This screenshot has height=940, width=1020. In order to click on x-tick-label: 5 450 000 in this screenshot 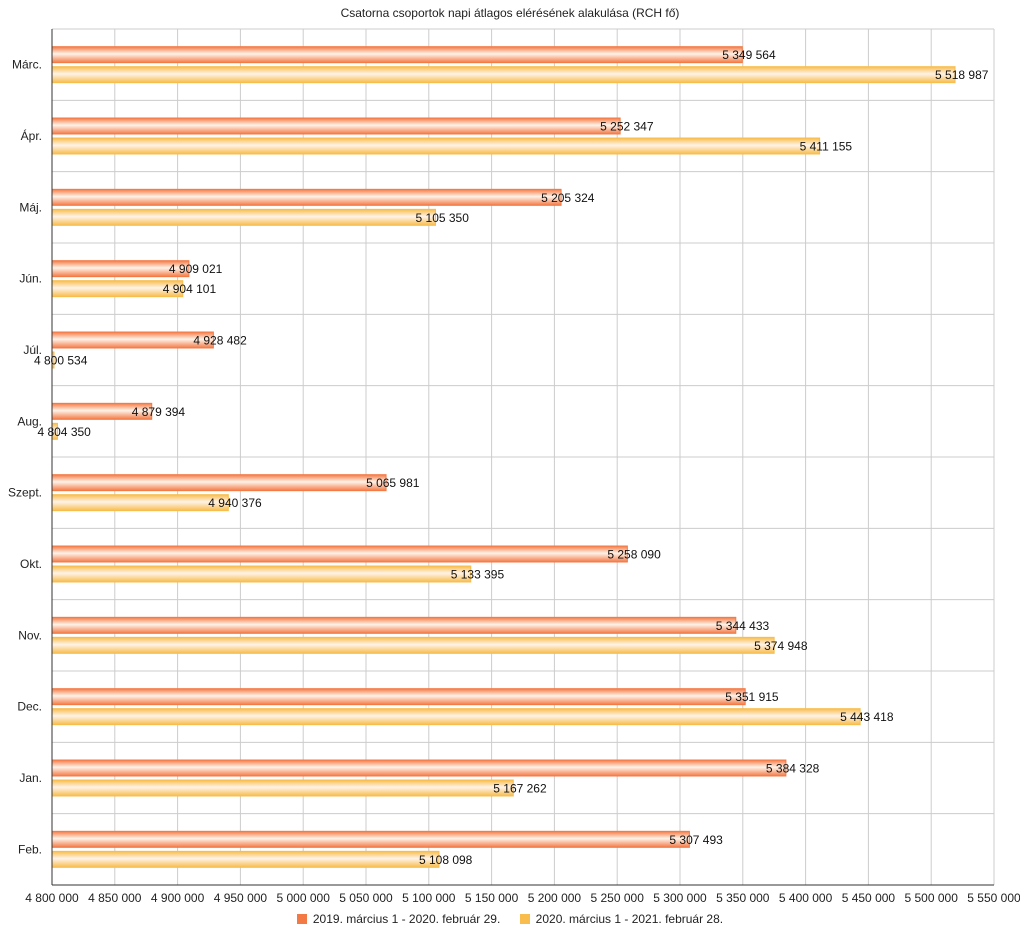, I will do `click(869, 898)`.